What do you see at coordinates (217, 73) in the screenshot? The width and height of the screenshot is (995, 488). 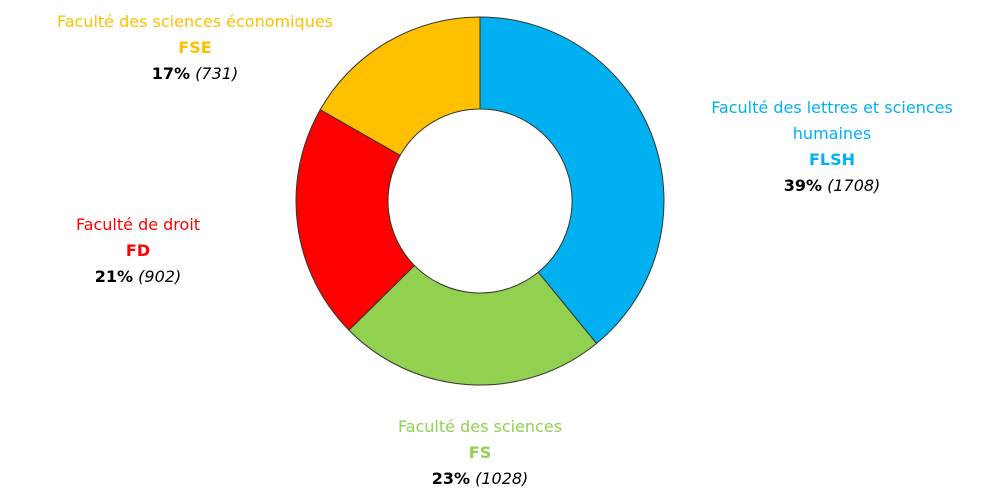 I see `cnt-label: (731)` at bounding box center [217, 73].